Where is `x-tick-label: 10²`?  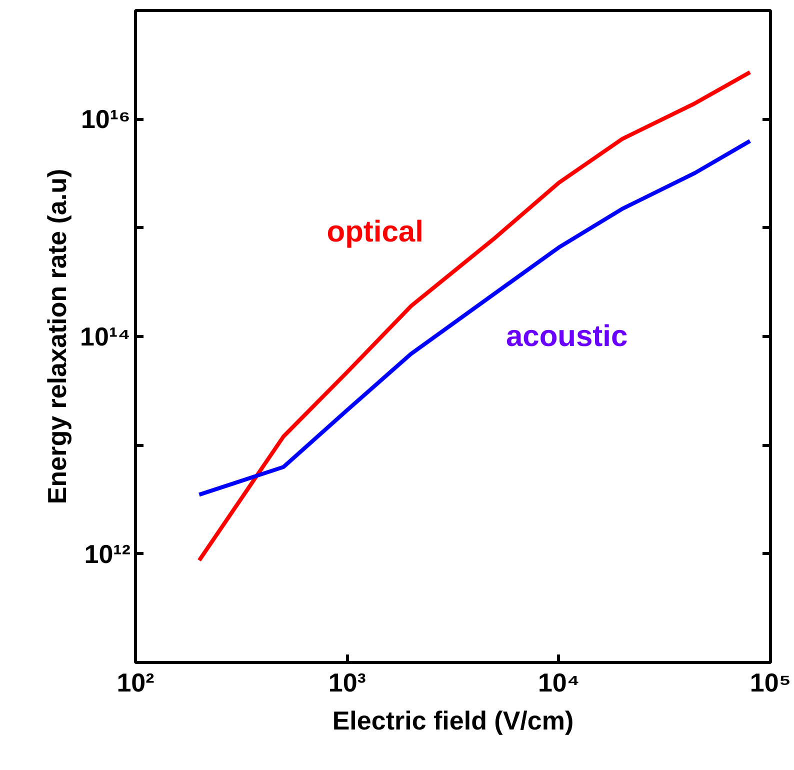
x-tick-label: 10² is located at coordinates (135, 683).